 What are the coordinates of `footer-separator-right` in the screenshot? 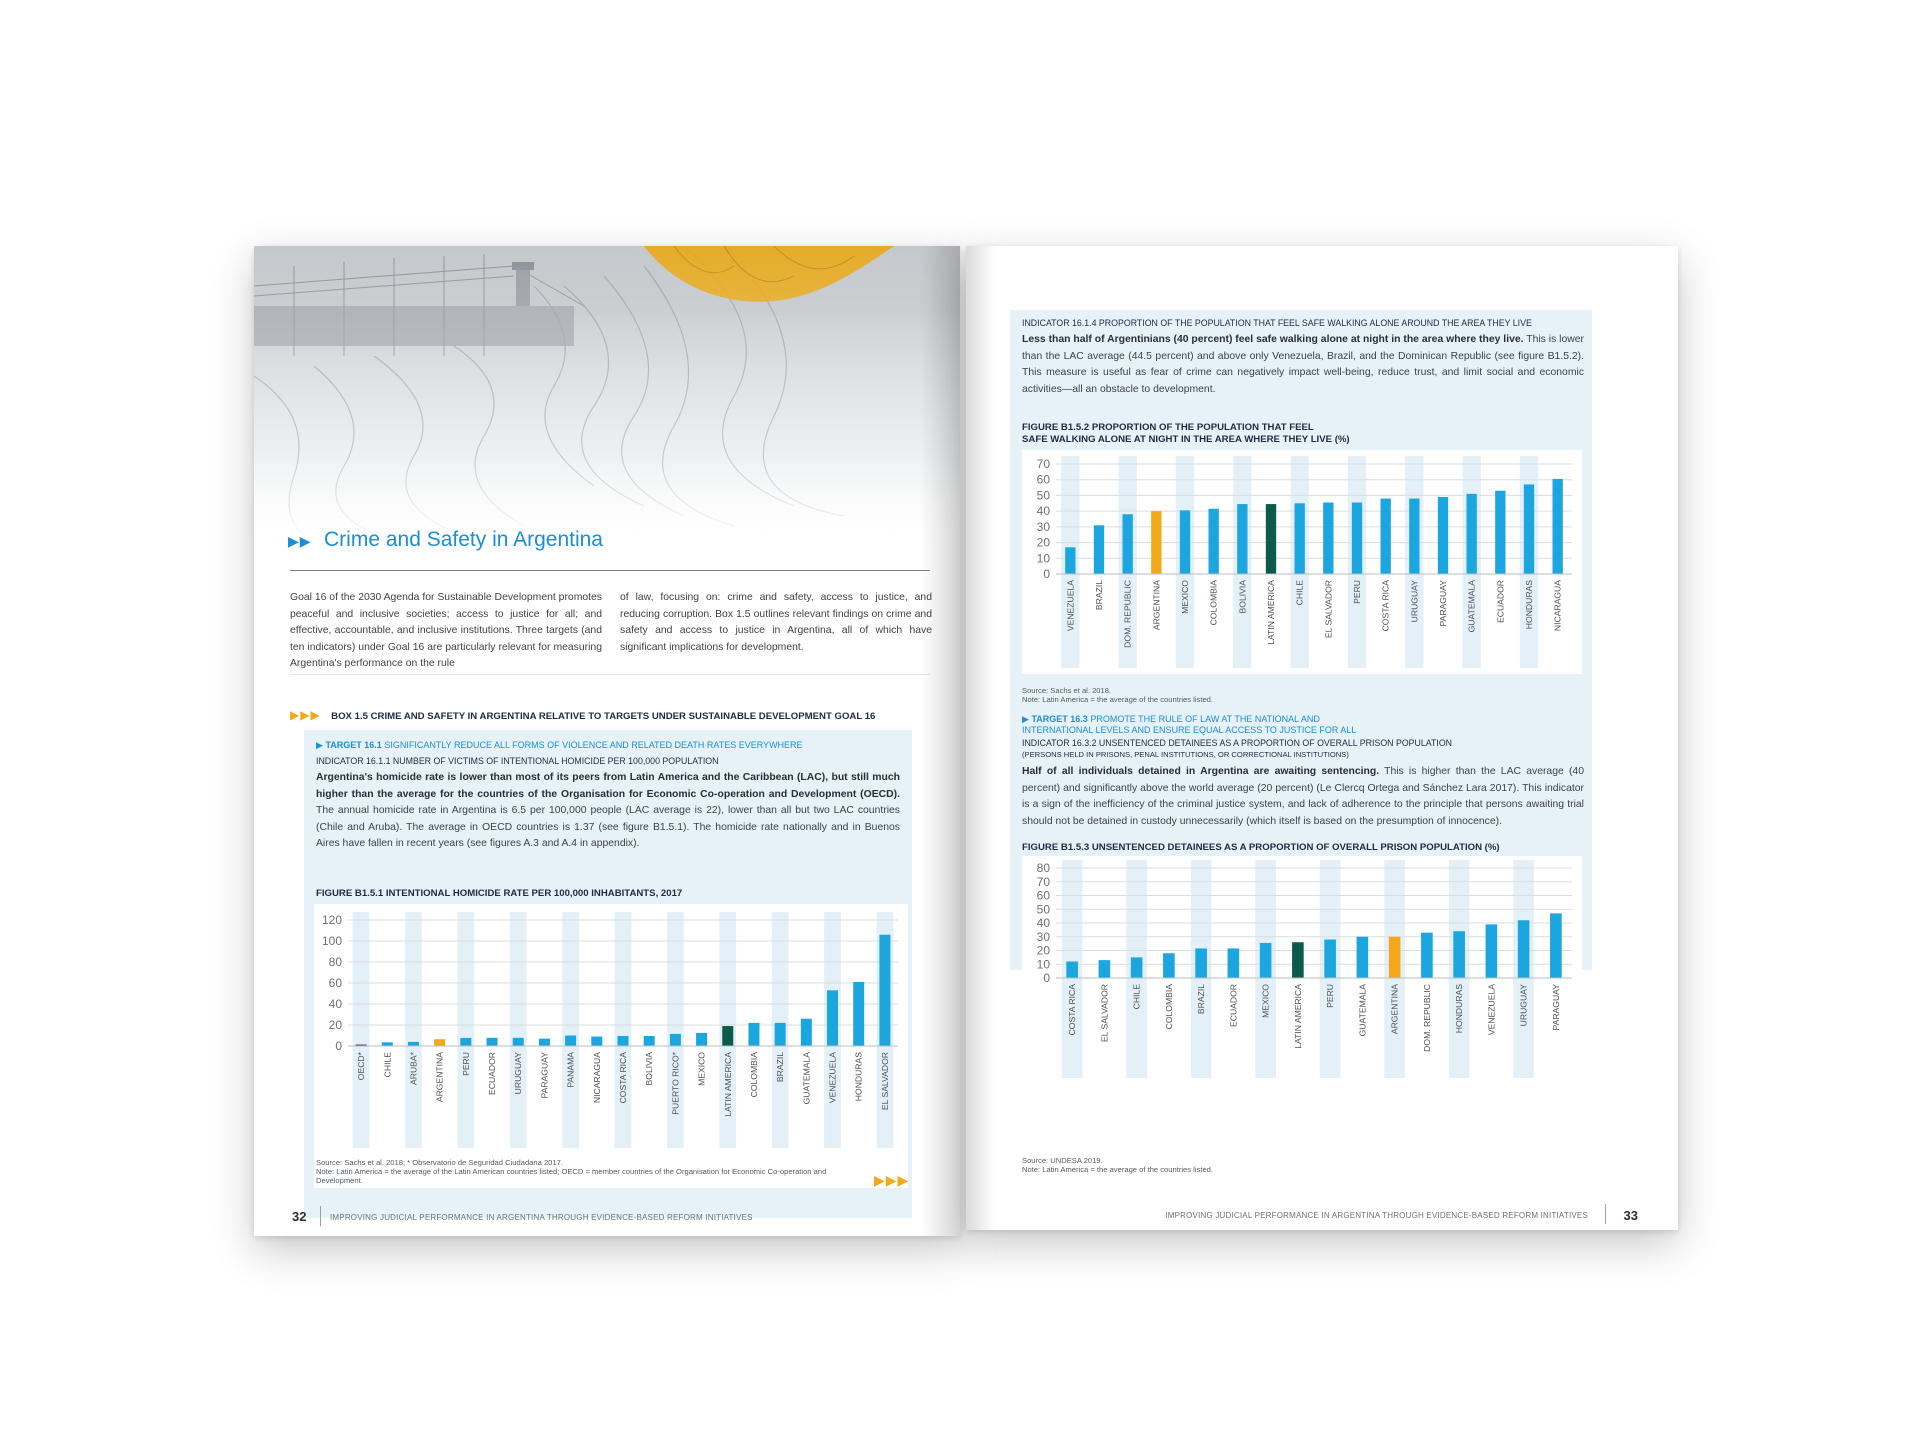 It's located at (1605, 1214).